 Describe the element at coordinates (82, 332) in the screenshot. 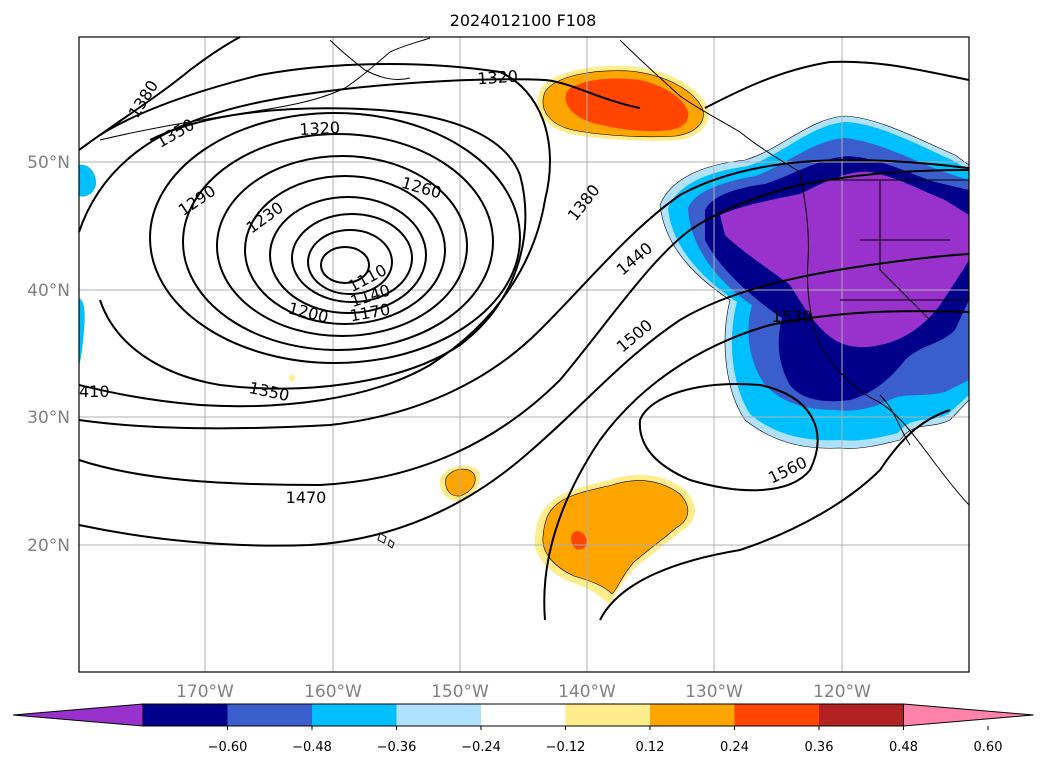

I see `negative-edge-patch-south` at that location.